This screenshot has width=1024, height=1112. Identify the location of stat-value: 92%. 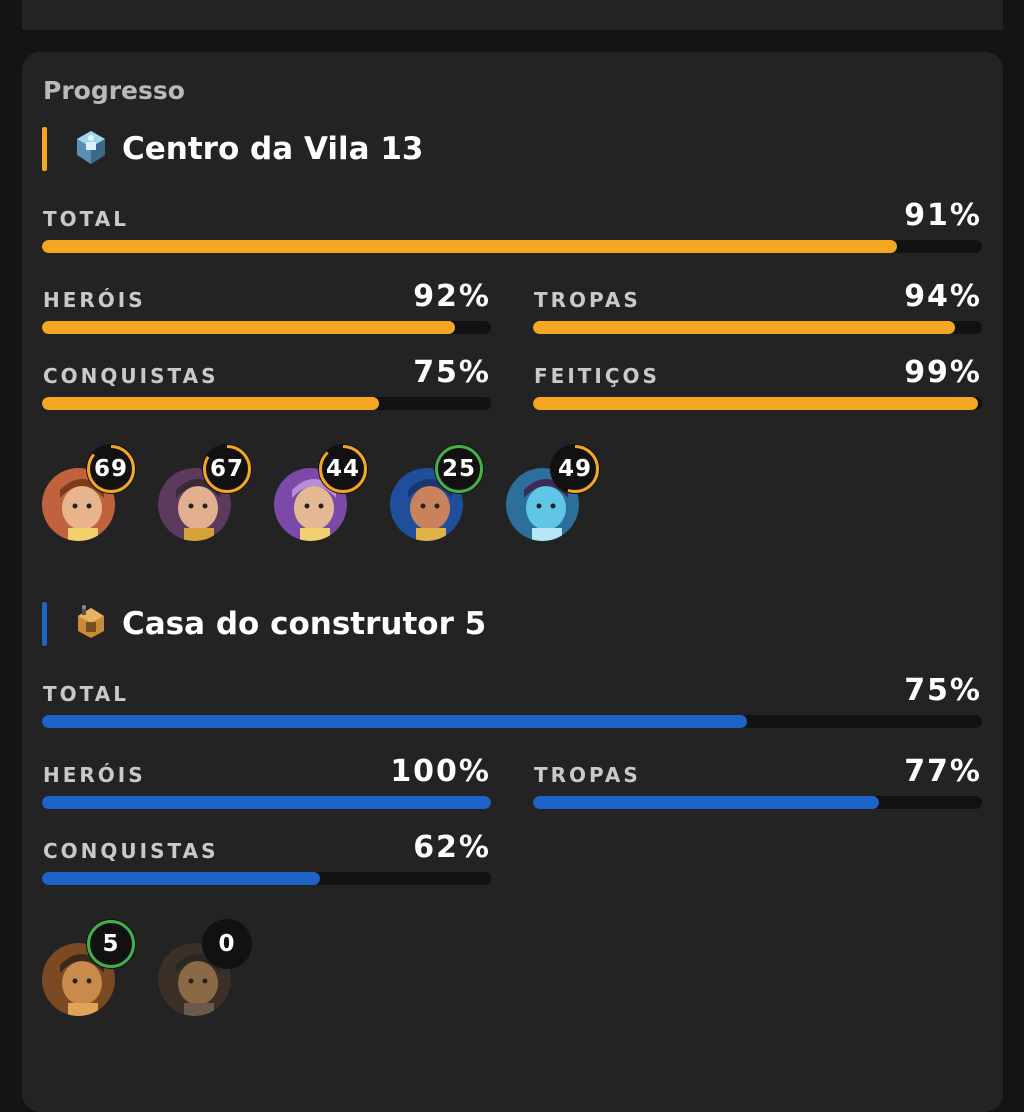
(452, 296).